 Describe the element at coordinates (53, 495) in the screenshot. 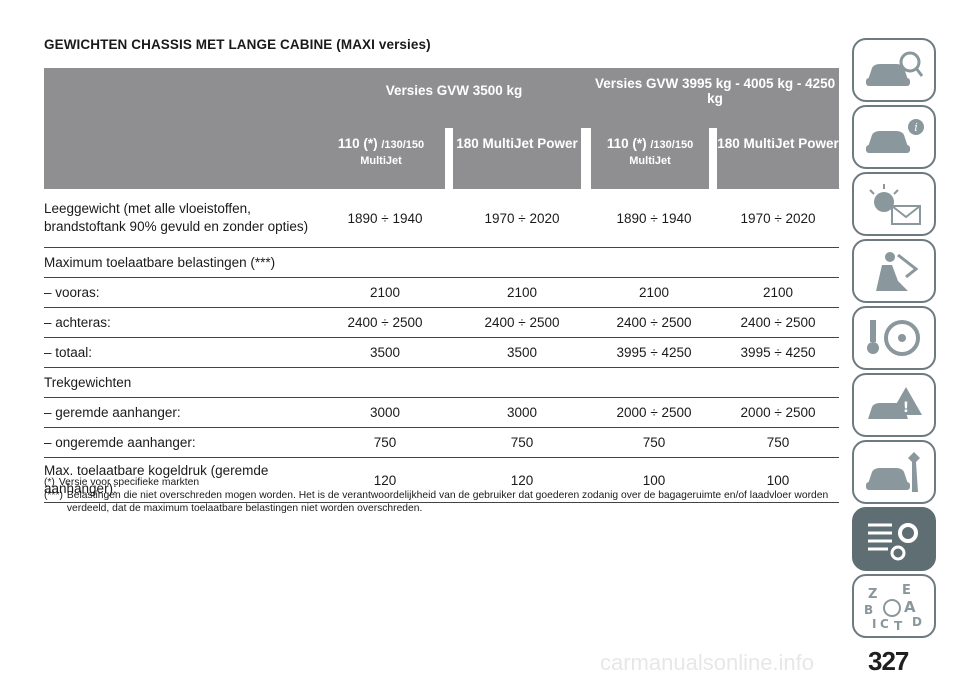

I see `footnote-key: (***)` at that location.